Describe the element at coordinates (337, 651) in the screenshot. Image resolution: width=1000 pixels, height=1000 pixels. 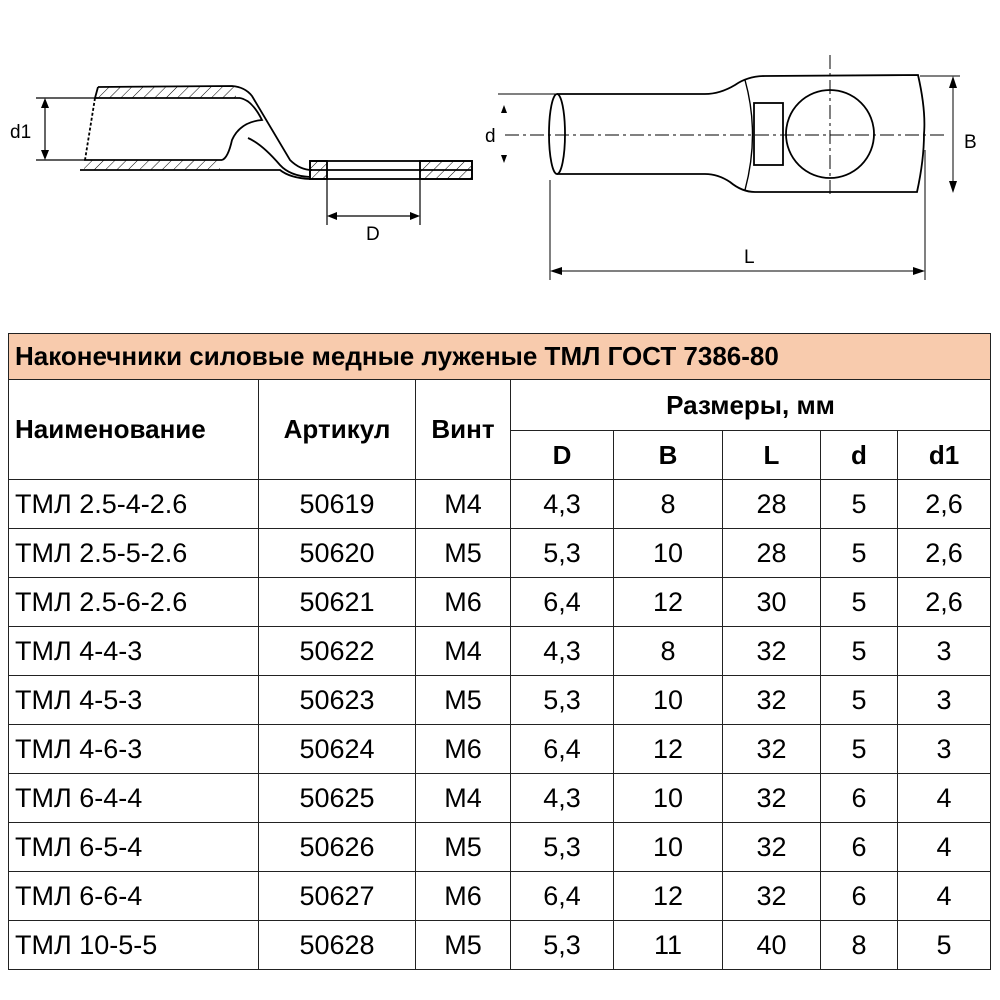
I see `cell-article: 50622` at that location.